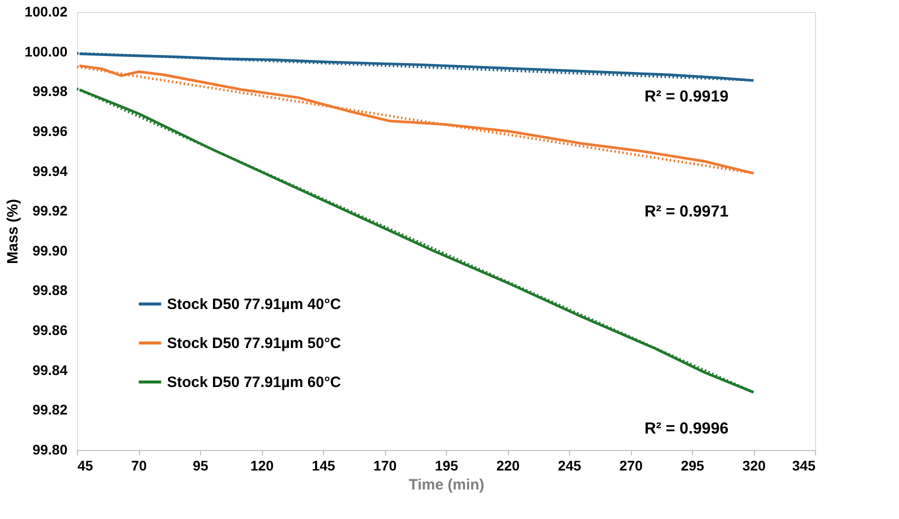 The height and width of the screenshot is (519, 899). Describe the element at coordinates (50, 290) in the screenshot. I see `y-tick-label: 99.88` at that location.